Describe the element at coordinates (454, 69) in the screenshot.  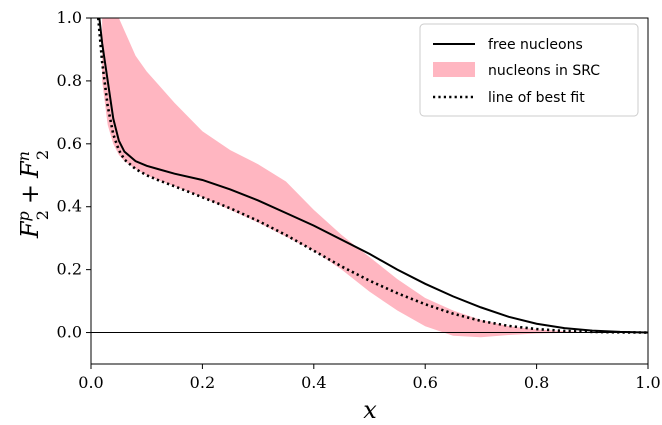
I see `legend-swatch-nucleons-in-src` at that location.